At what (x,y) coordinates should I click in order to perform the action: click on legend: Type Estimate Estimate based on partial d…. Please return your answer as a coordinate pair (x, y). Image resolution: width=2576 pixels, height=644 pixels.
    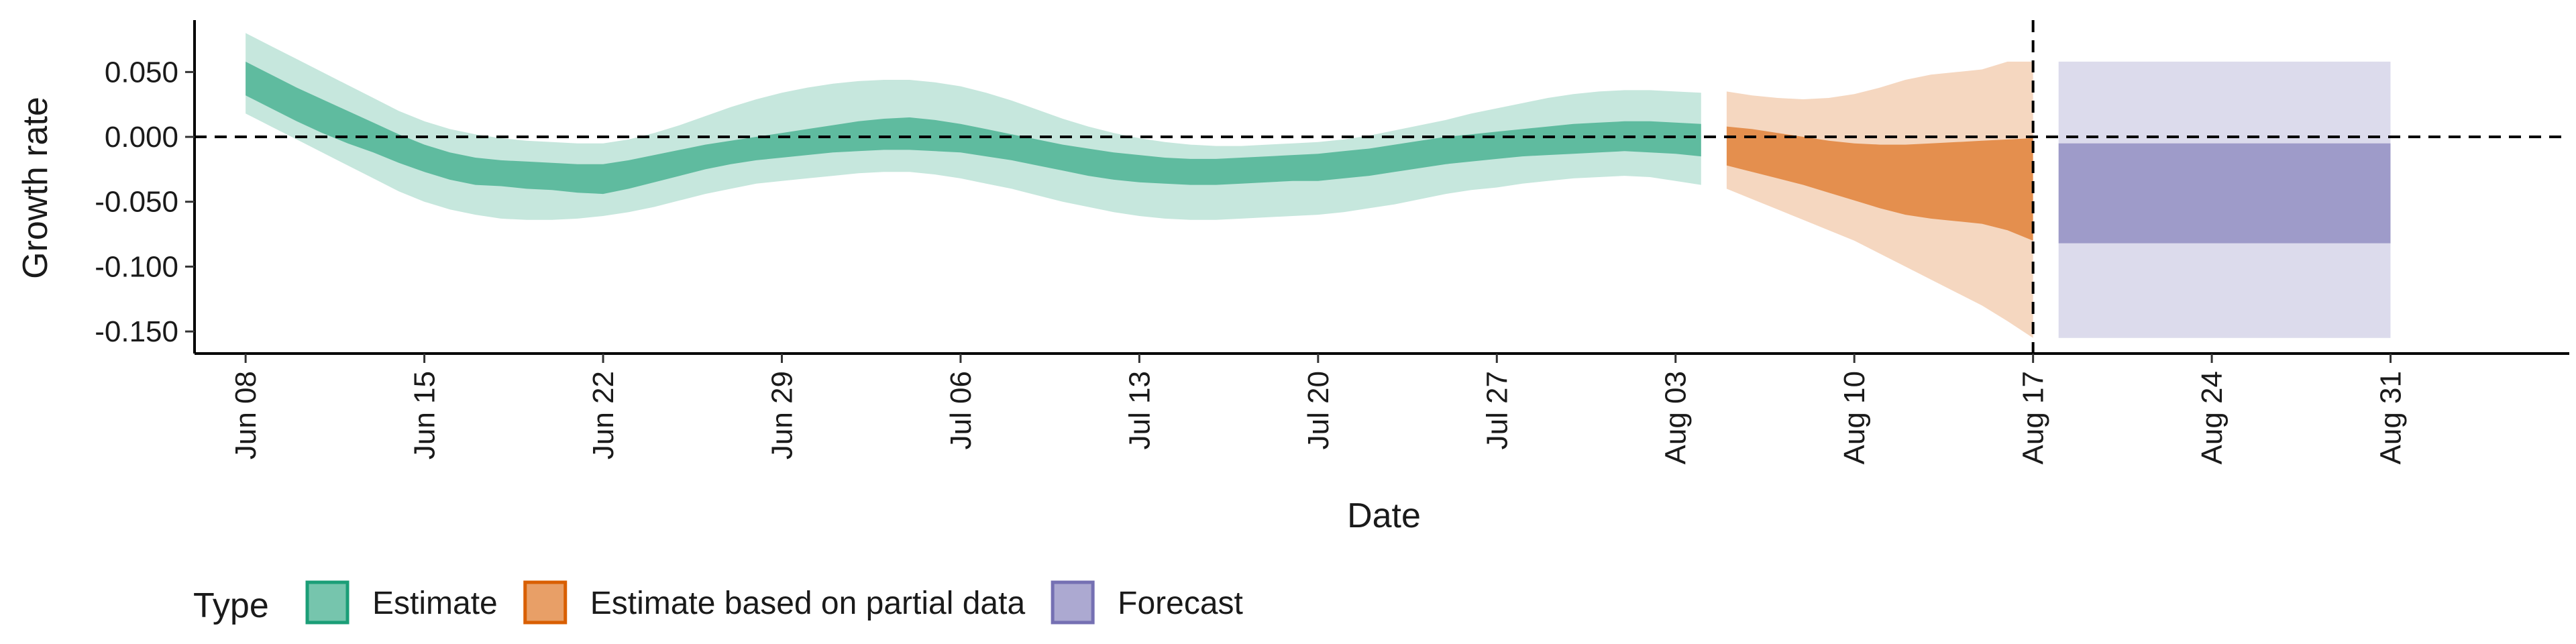
    Looking at the image, I should click on (718, 602).